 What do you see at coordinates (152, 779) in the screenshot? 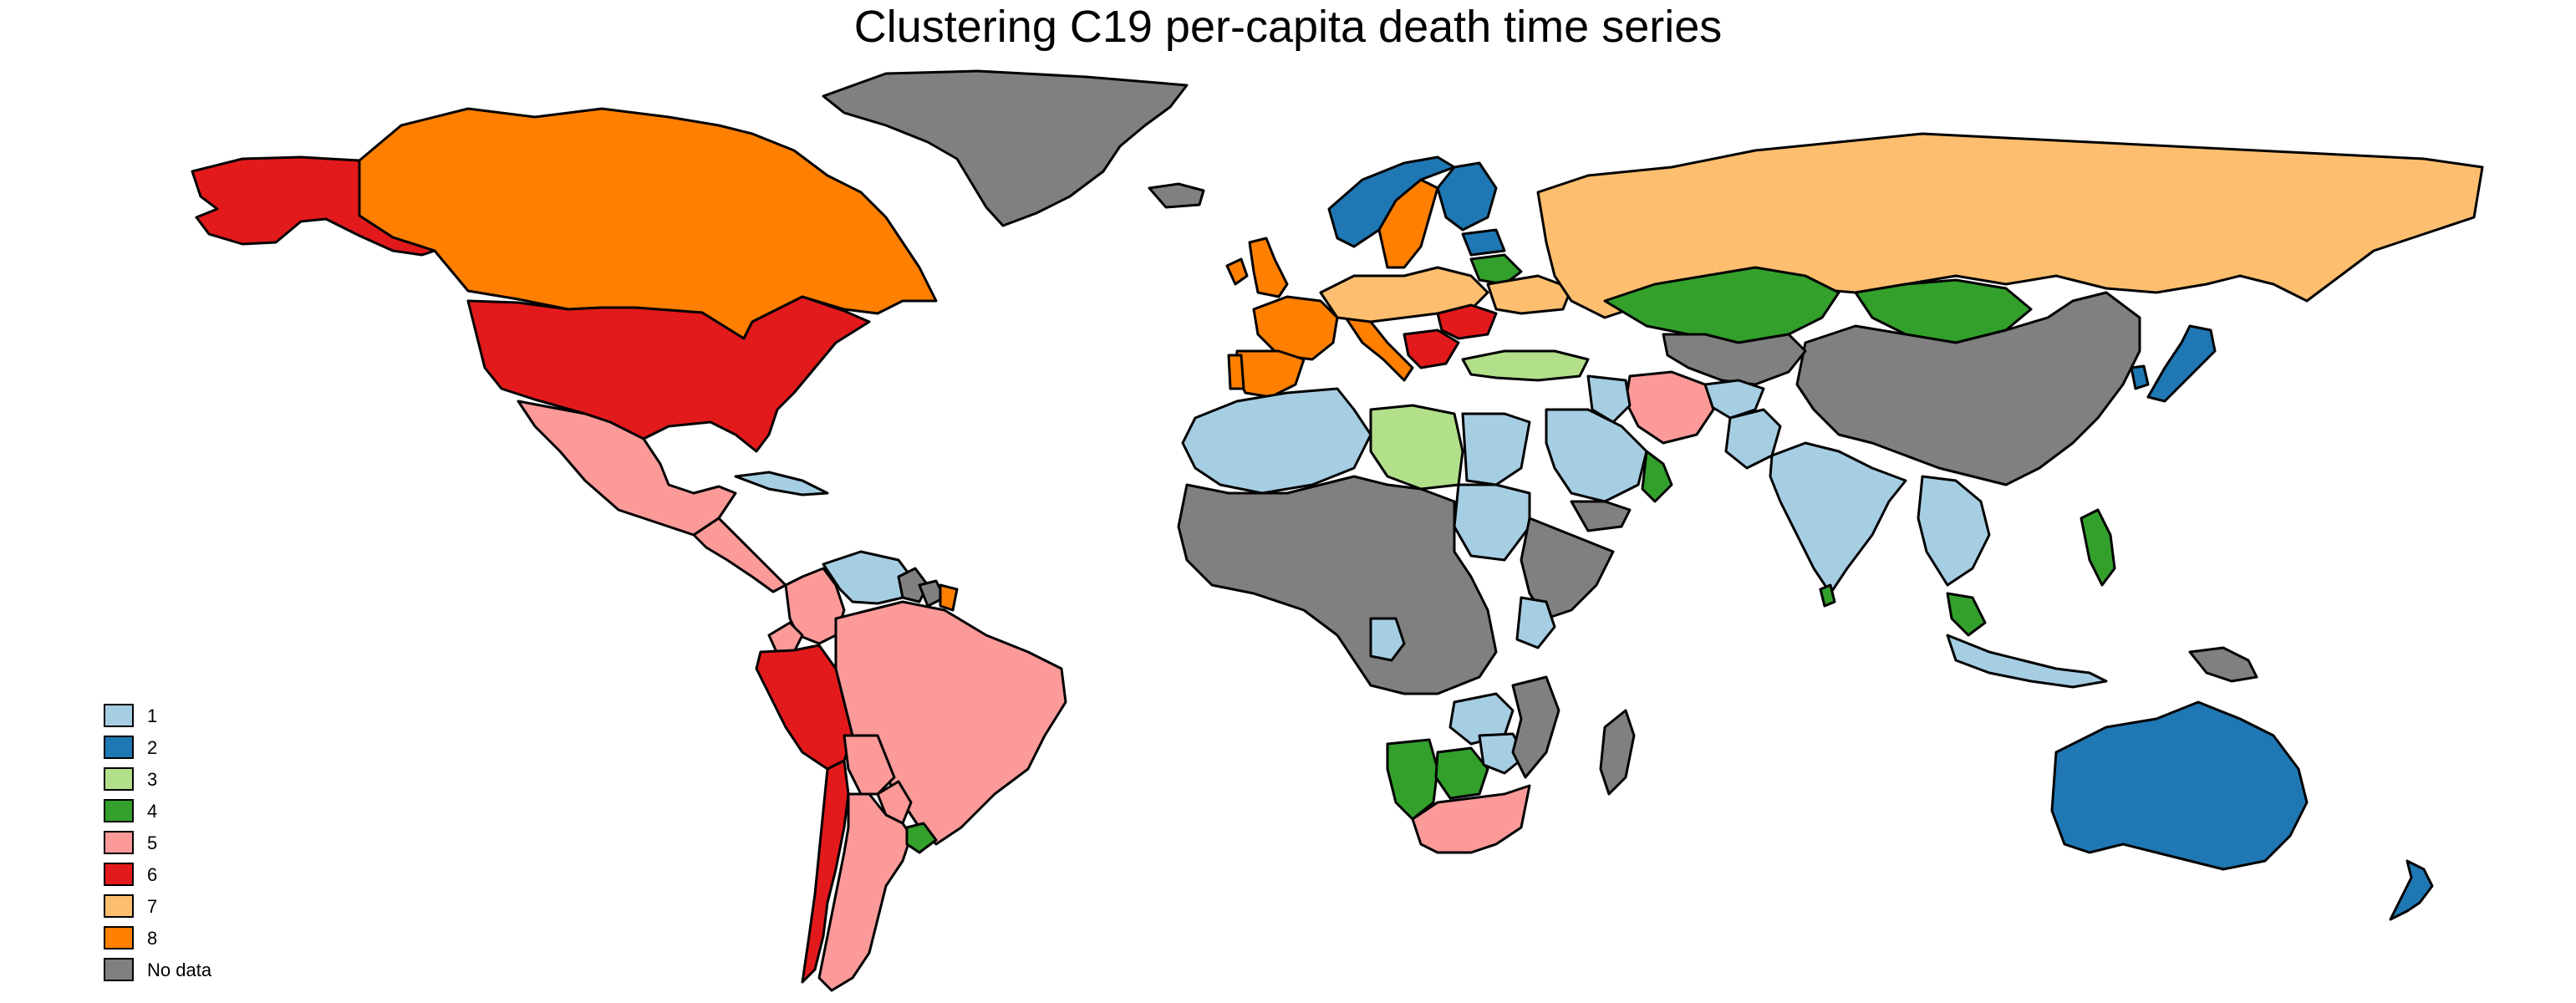
I see `legend-label: 3` at bounding box center [152, 779].